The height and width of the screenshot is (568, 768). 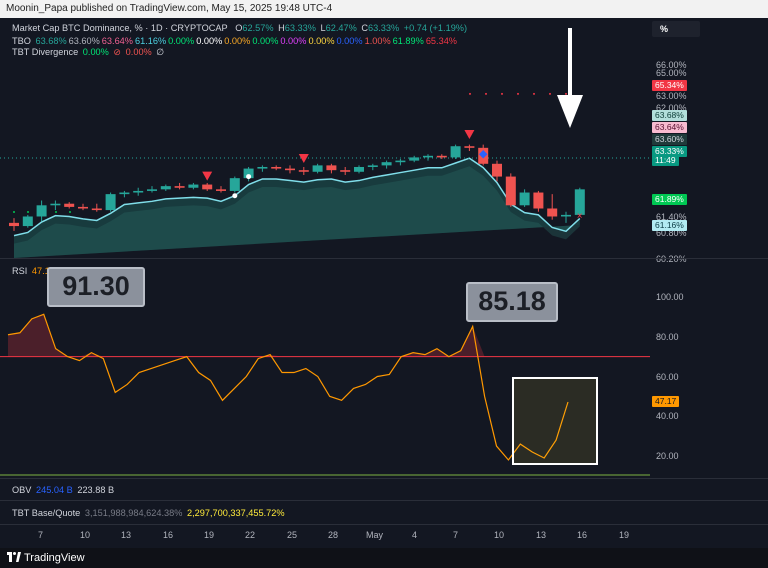 What do you see at coordinates (671, 259) in the screenshot?
I see `price-tick-label: 60.20%` at bounding box center [671, 259].